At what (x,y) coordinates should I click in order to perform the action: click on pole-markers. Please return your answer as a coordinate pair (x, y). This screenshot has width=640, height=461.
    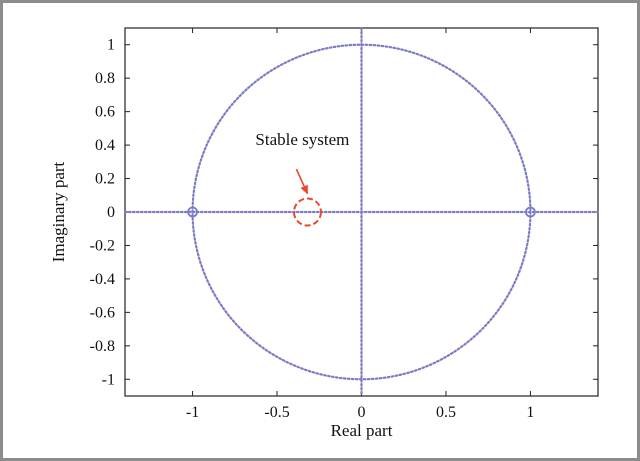
    Looking at the image, I should click on (361, 212).